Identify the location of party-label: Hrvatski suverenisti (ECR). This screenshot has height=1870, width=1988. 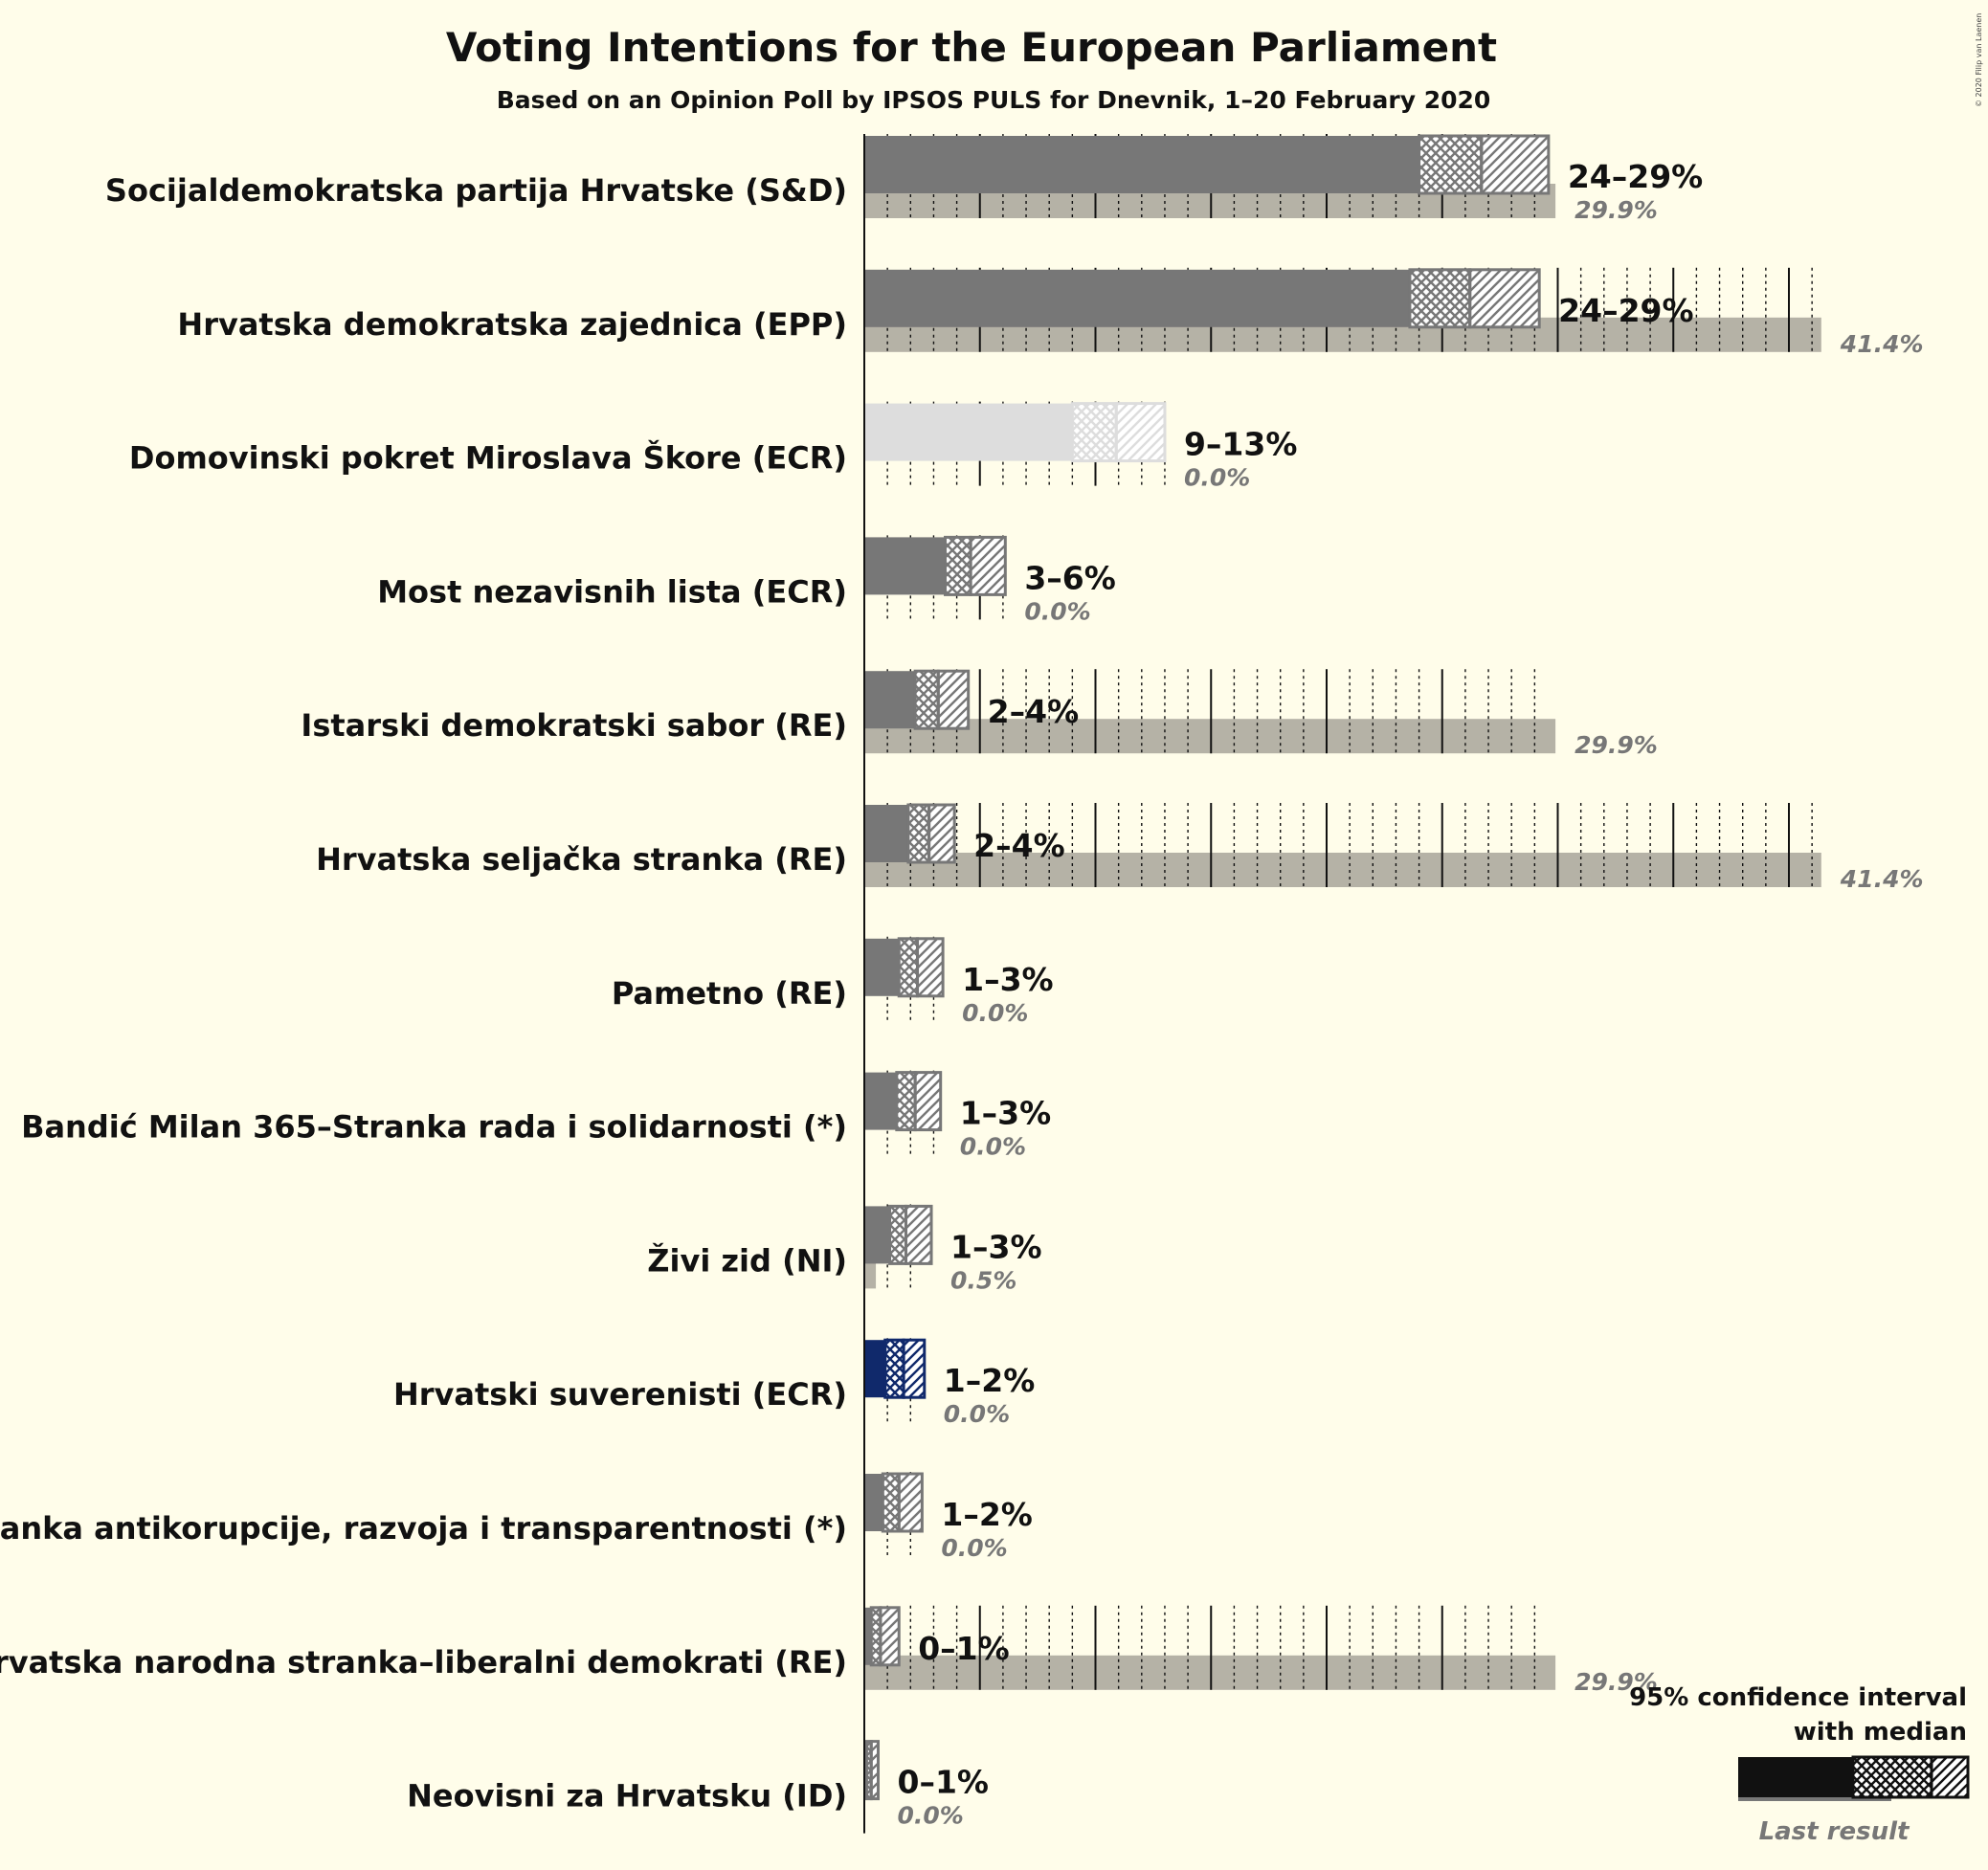
(620, 1394).